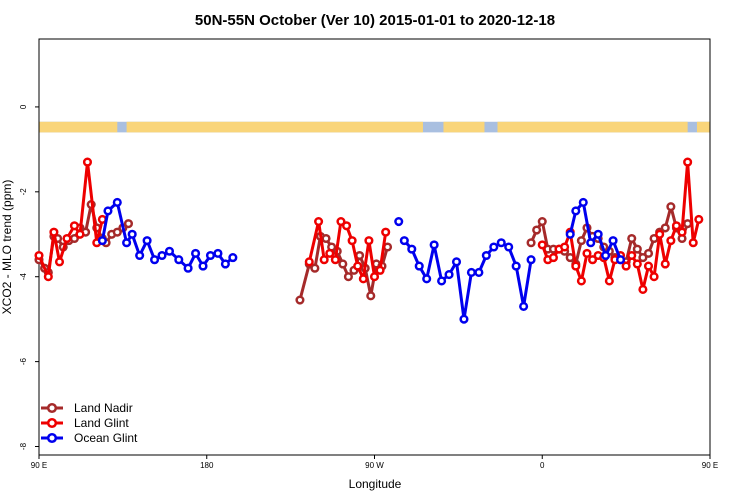 The height and width of the screenshot is (500, 750). Describe the element at coordinates (23, 192) in the screenshot. I see `y-tick-label: -2` at that location.